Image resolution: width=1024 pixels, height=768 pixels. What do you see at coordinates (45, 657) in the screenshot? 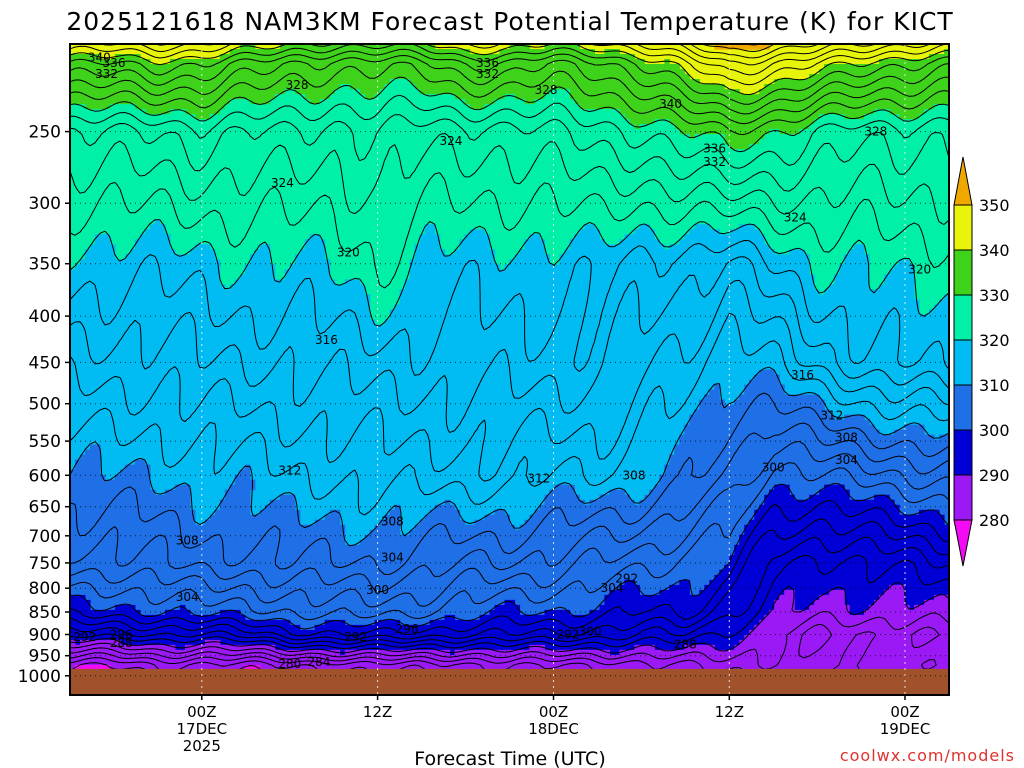
I see `y-tick-label: 950` at bounding box center [45, 657].